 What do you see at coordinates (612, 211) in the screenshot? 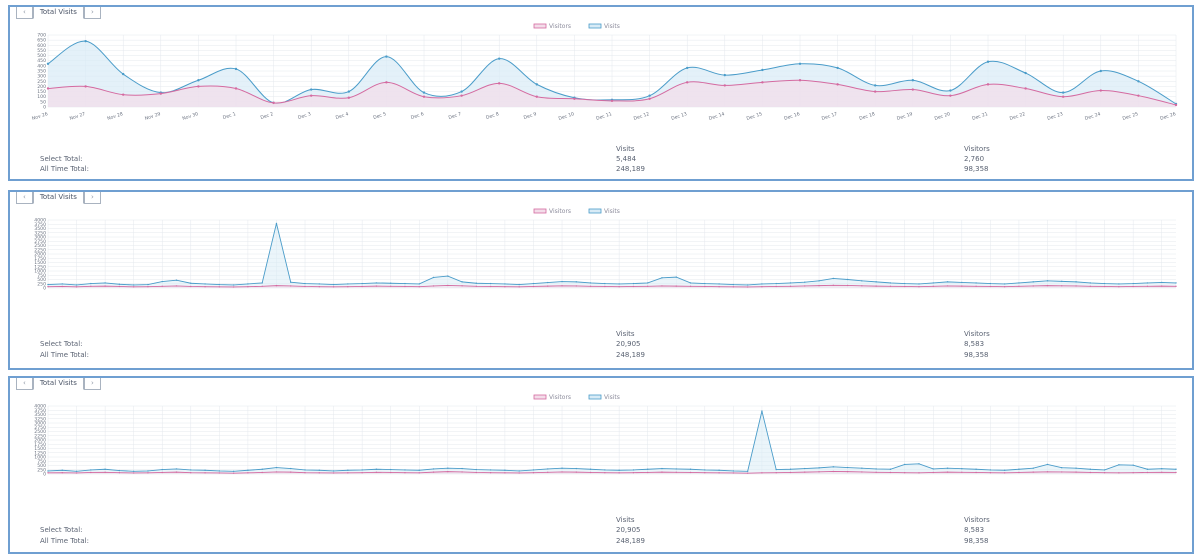
I see `legend-label-visits: Visits` at bounding box center [612, 211].